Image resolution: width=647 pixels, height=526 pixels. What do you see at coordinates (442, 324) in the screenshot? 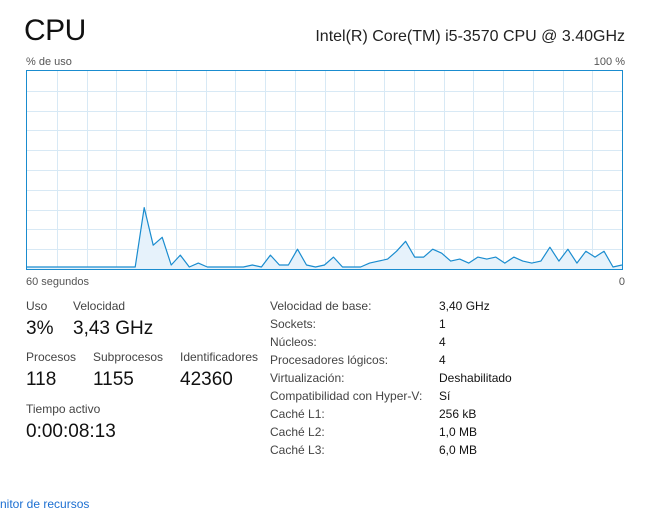
I see `spec-value-sockets: 1` at bounding box center [442, 324].